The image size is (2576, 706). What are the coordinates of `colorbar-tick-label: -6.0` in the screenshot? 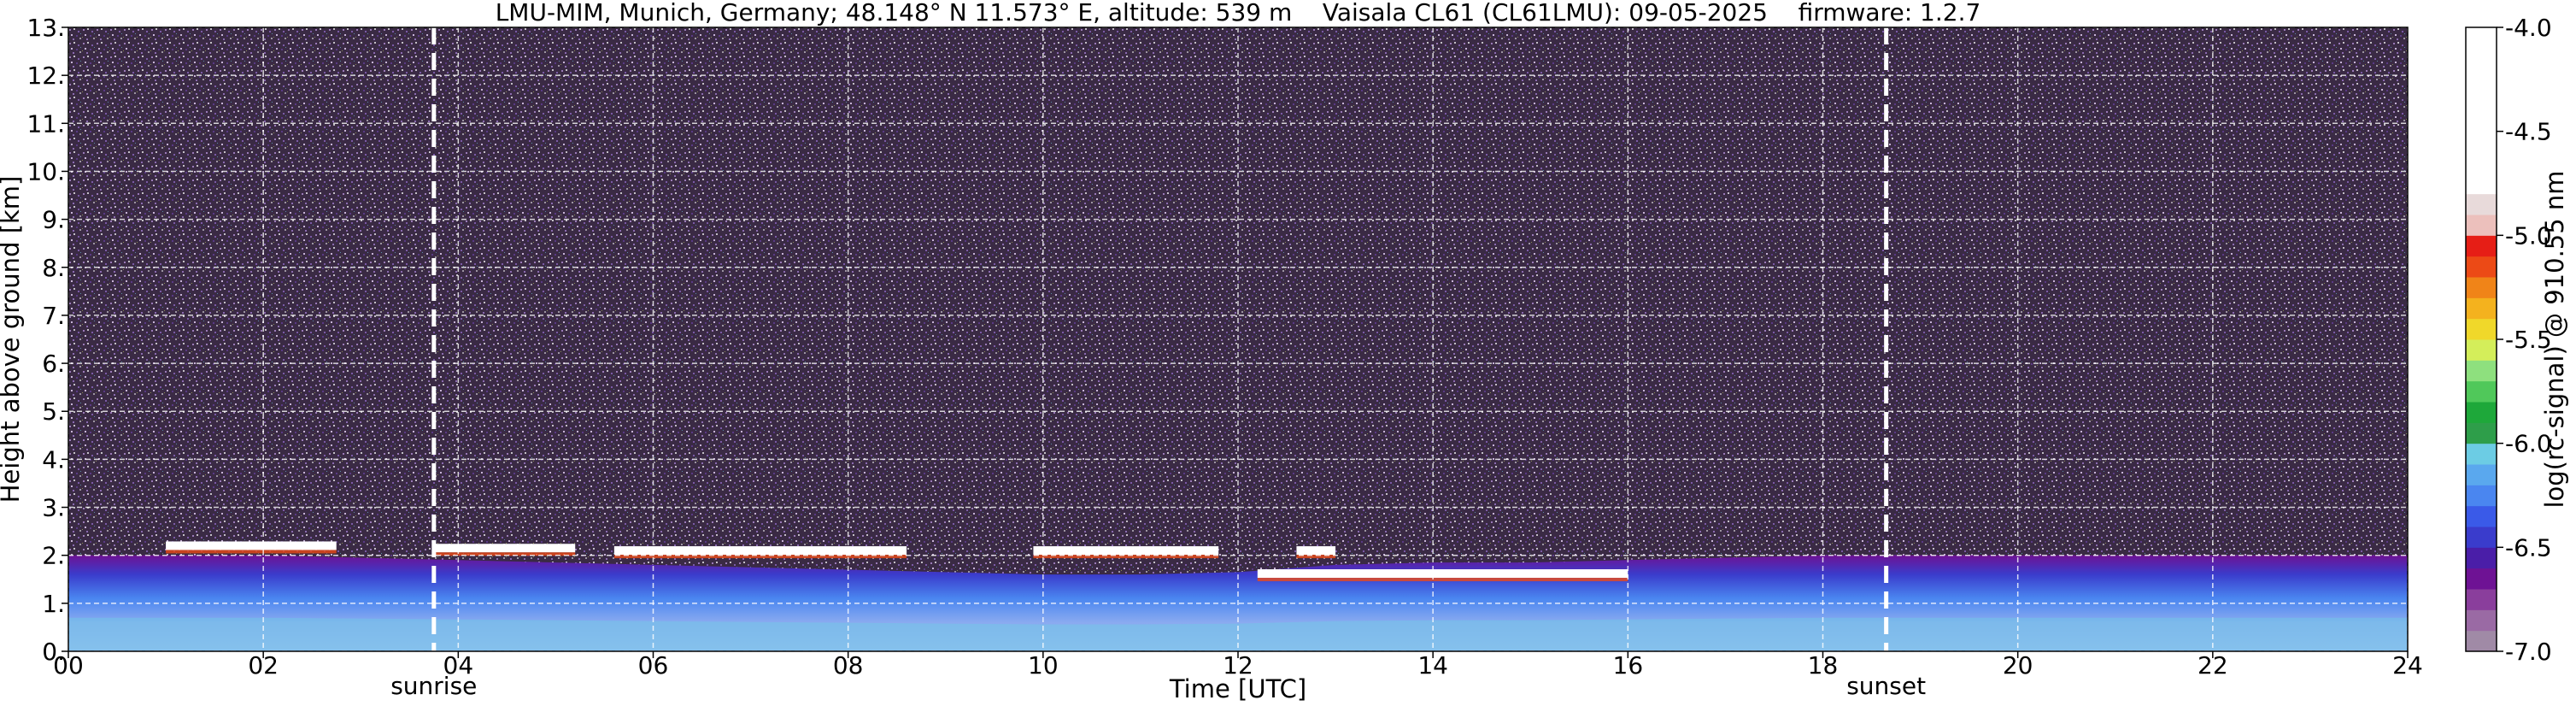 It's located at (2528, 444).